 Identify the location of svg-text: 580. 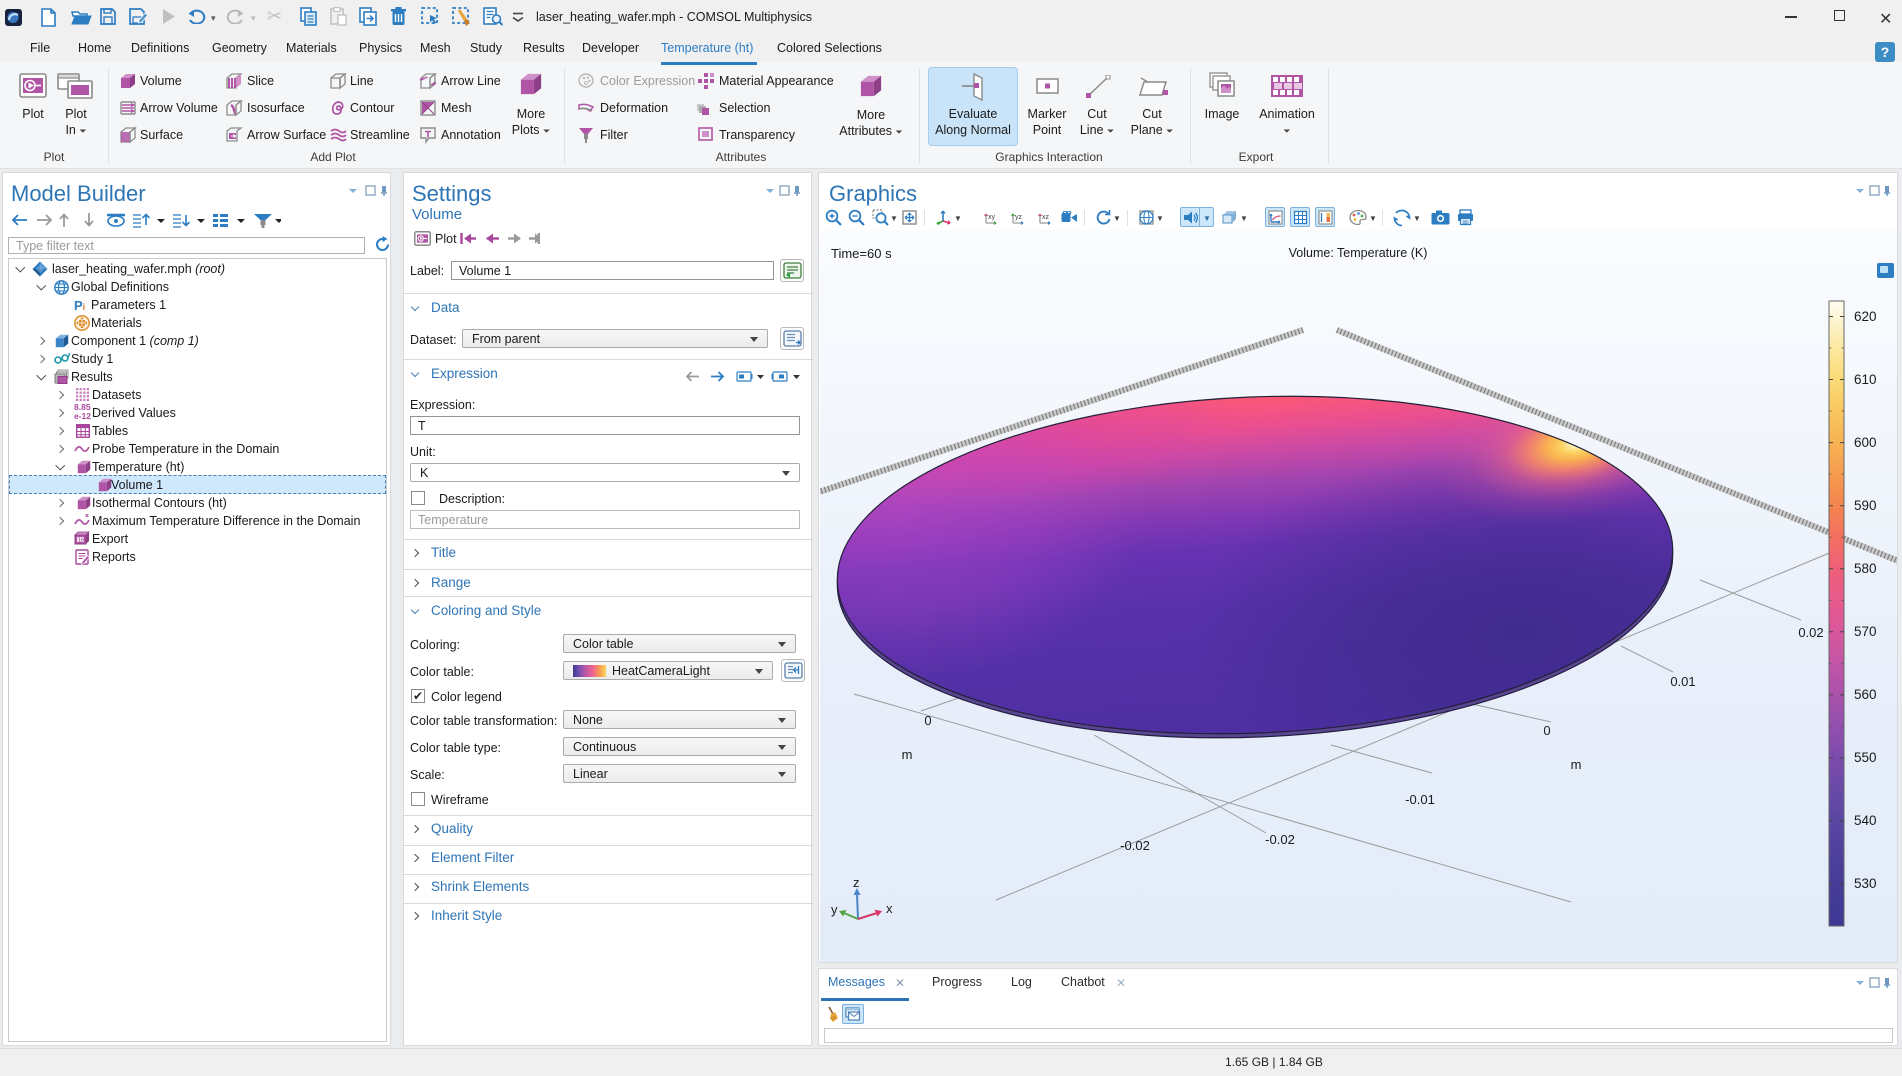
(1865, 568).